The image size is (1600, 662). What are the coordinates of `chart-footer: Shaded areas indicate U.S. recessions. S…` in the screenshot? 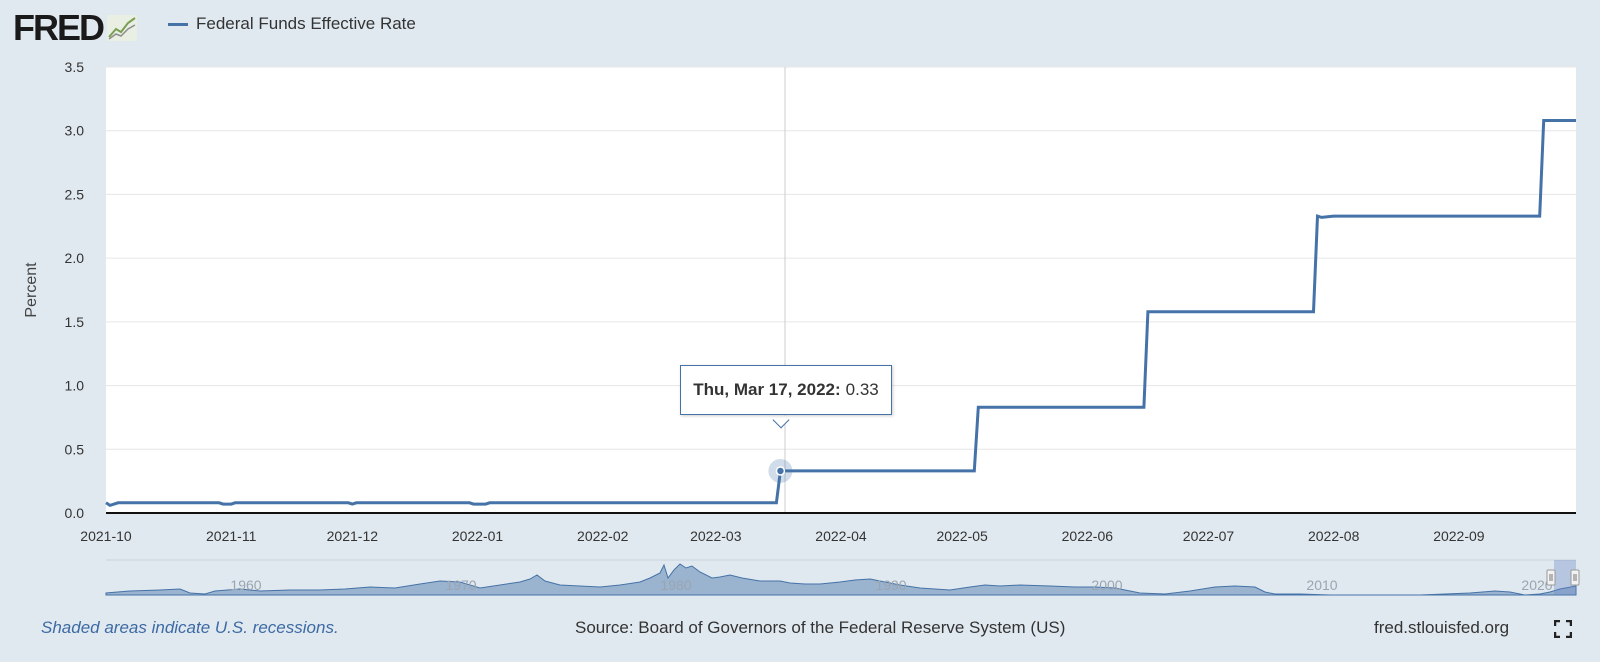 It's located at (800, 627).